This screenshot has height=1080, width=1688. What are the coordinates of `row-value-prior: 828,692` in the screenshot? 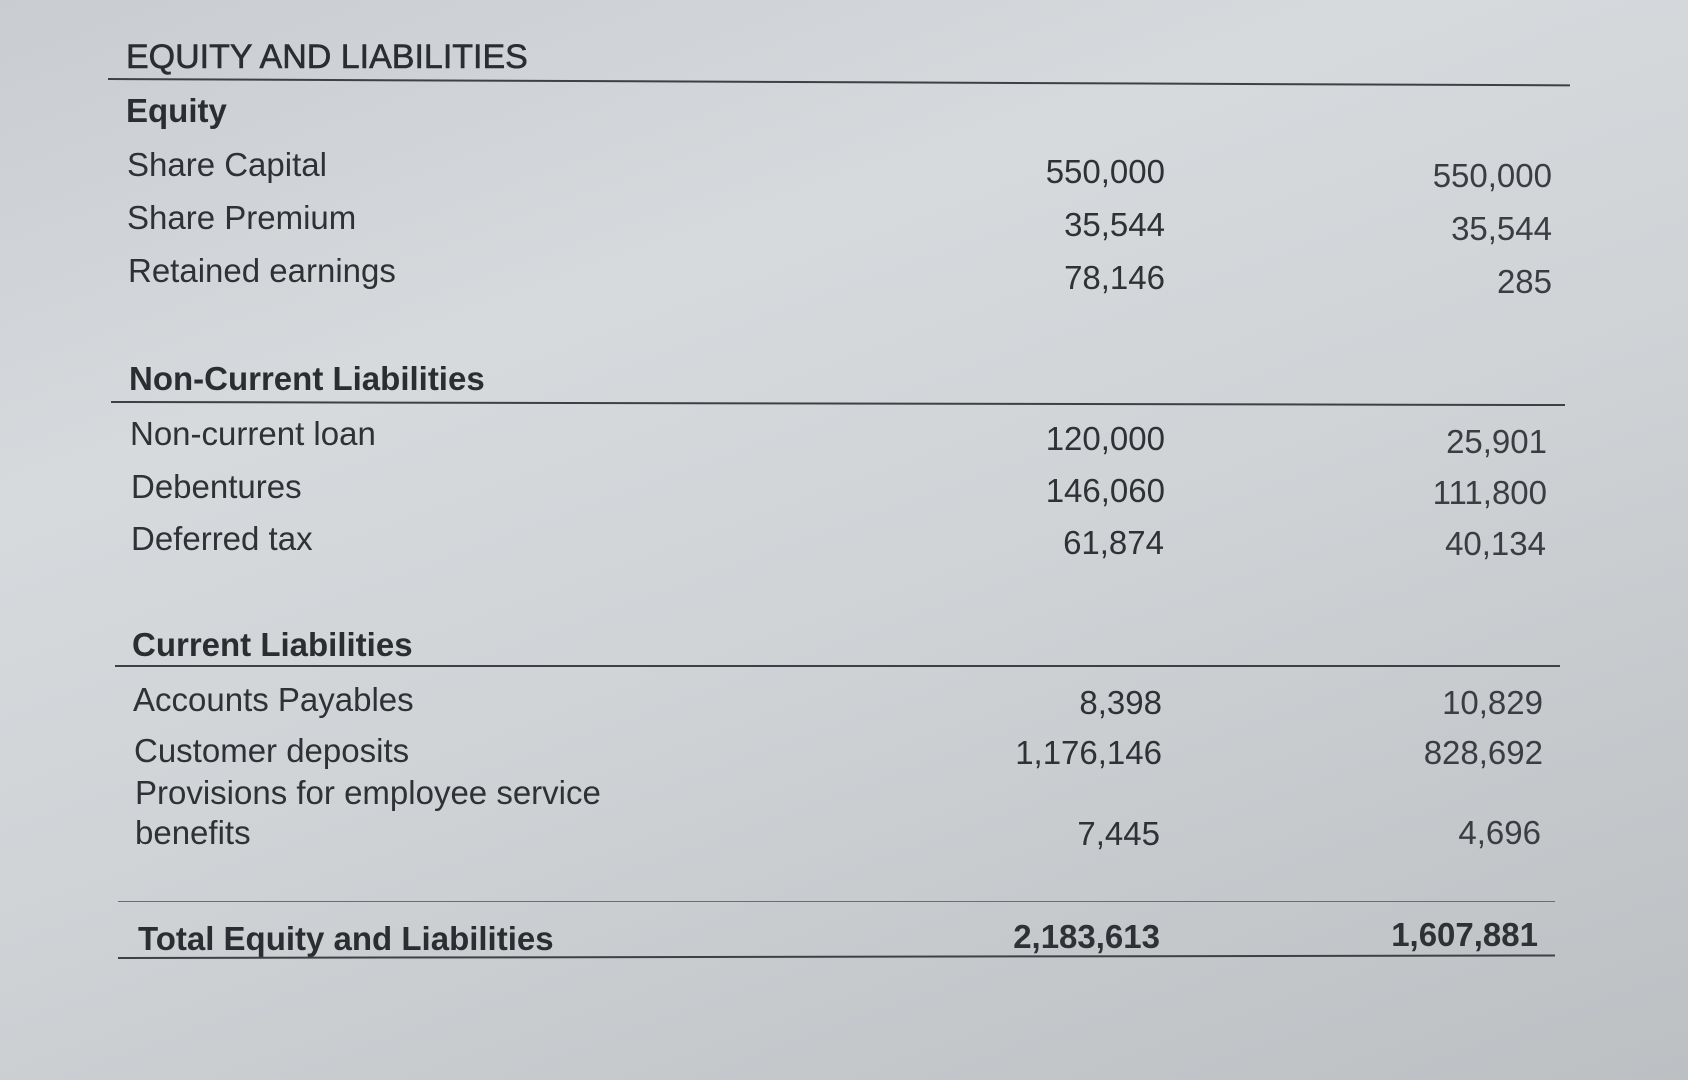 It's located at (1483, 752).